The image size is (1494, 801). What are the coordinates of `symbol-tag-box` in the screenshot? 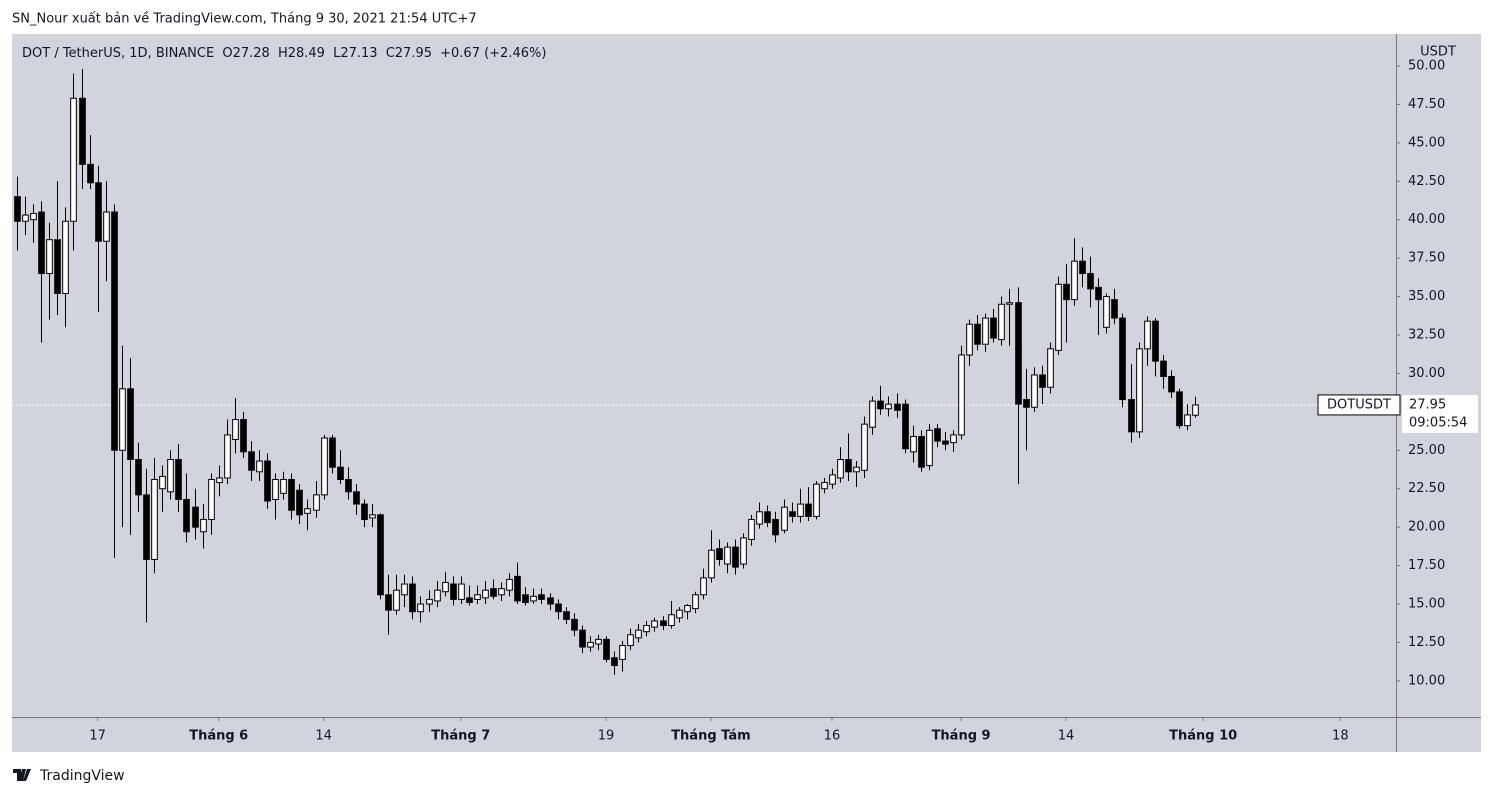 It's located at (1359, 405).